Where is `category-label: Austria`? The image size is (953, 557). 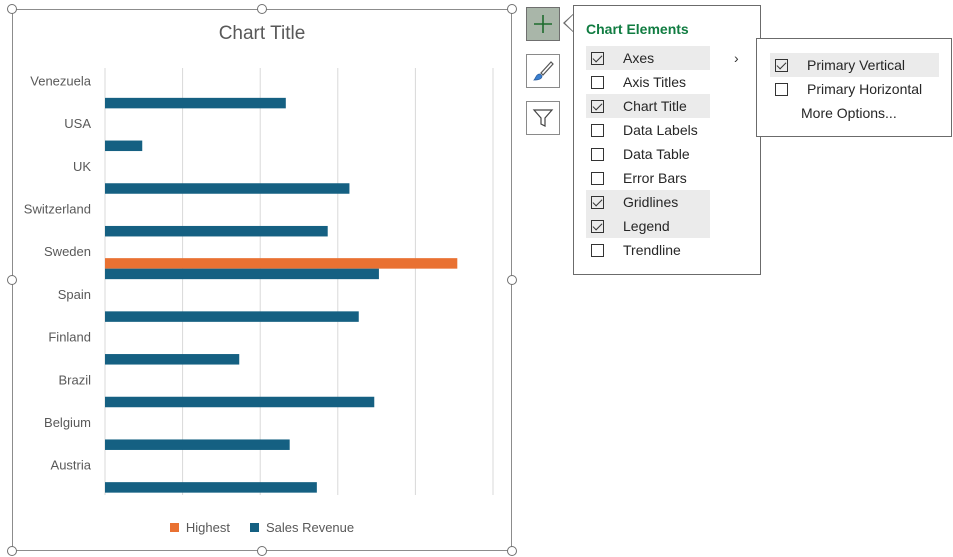
category-label: Austria is located at coordinates (71, 465).